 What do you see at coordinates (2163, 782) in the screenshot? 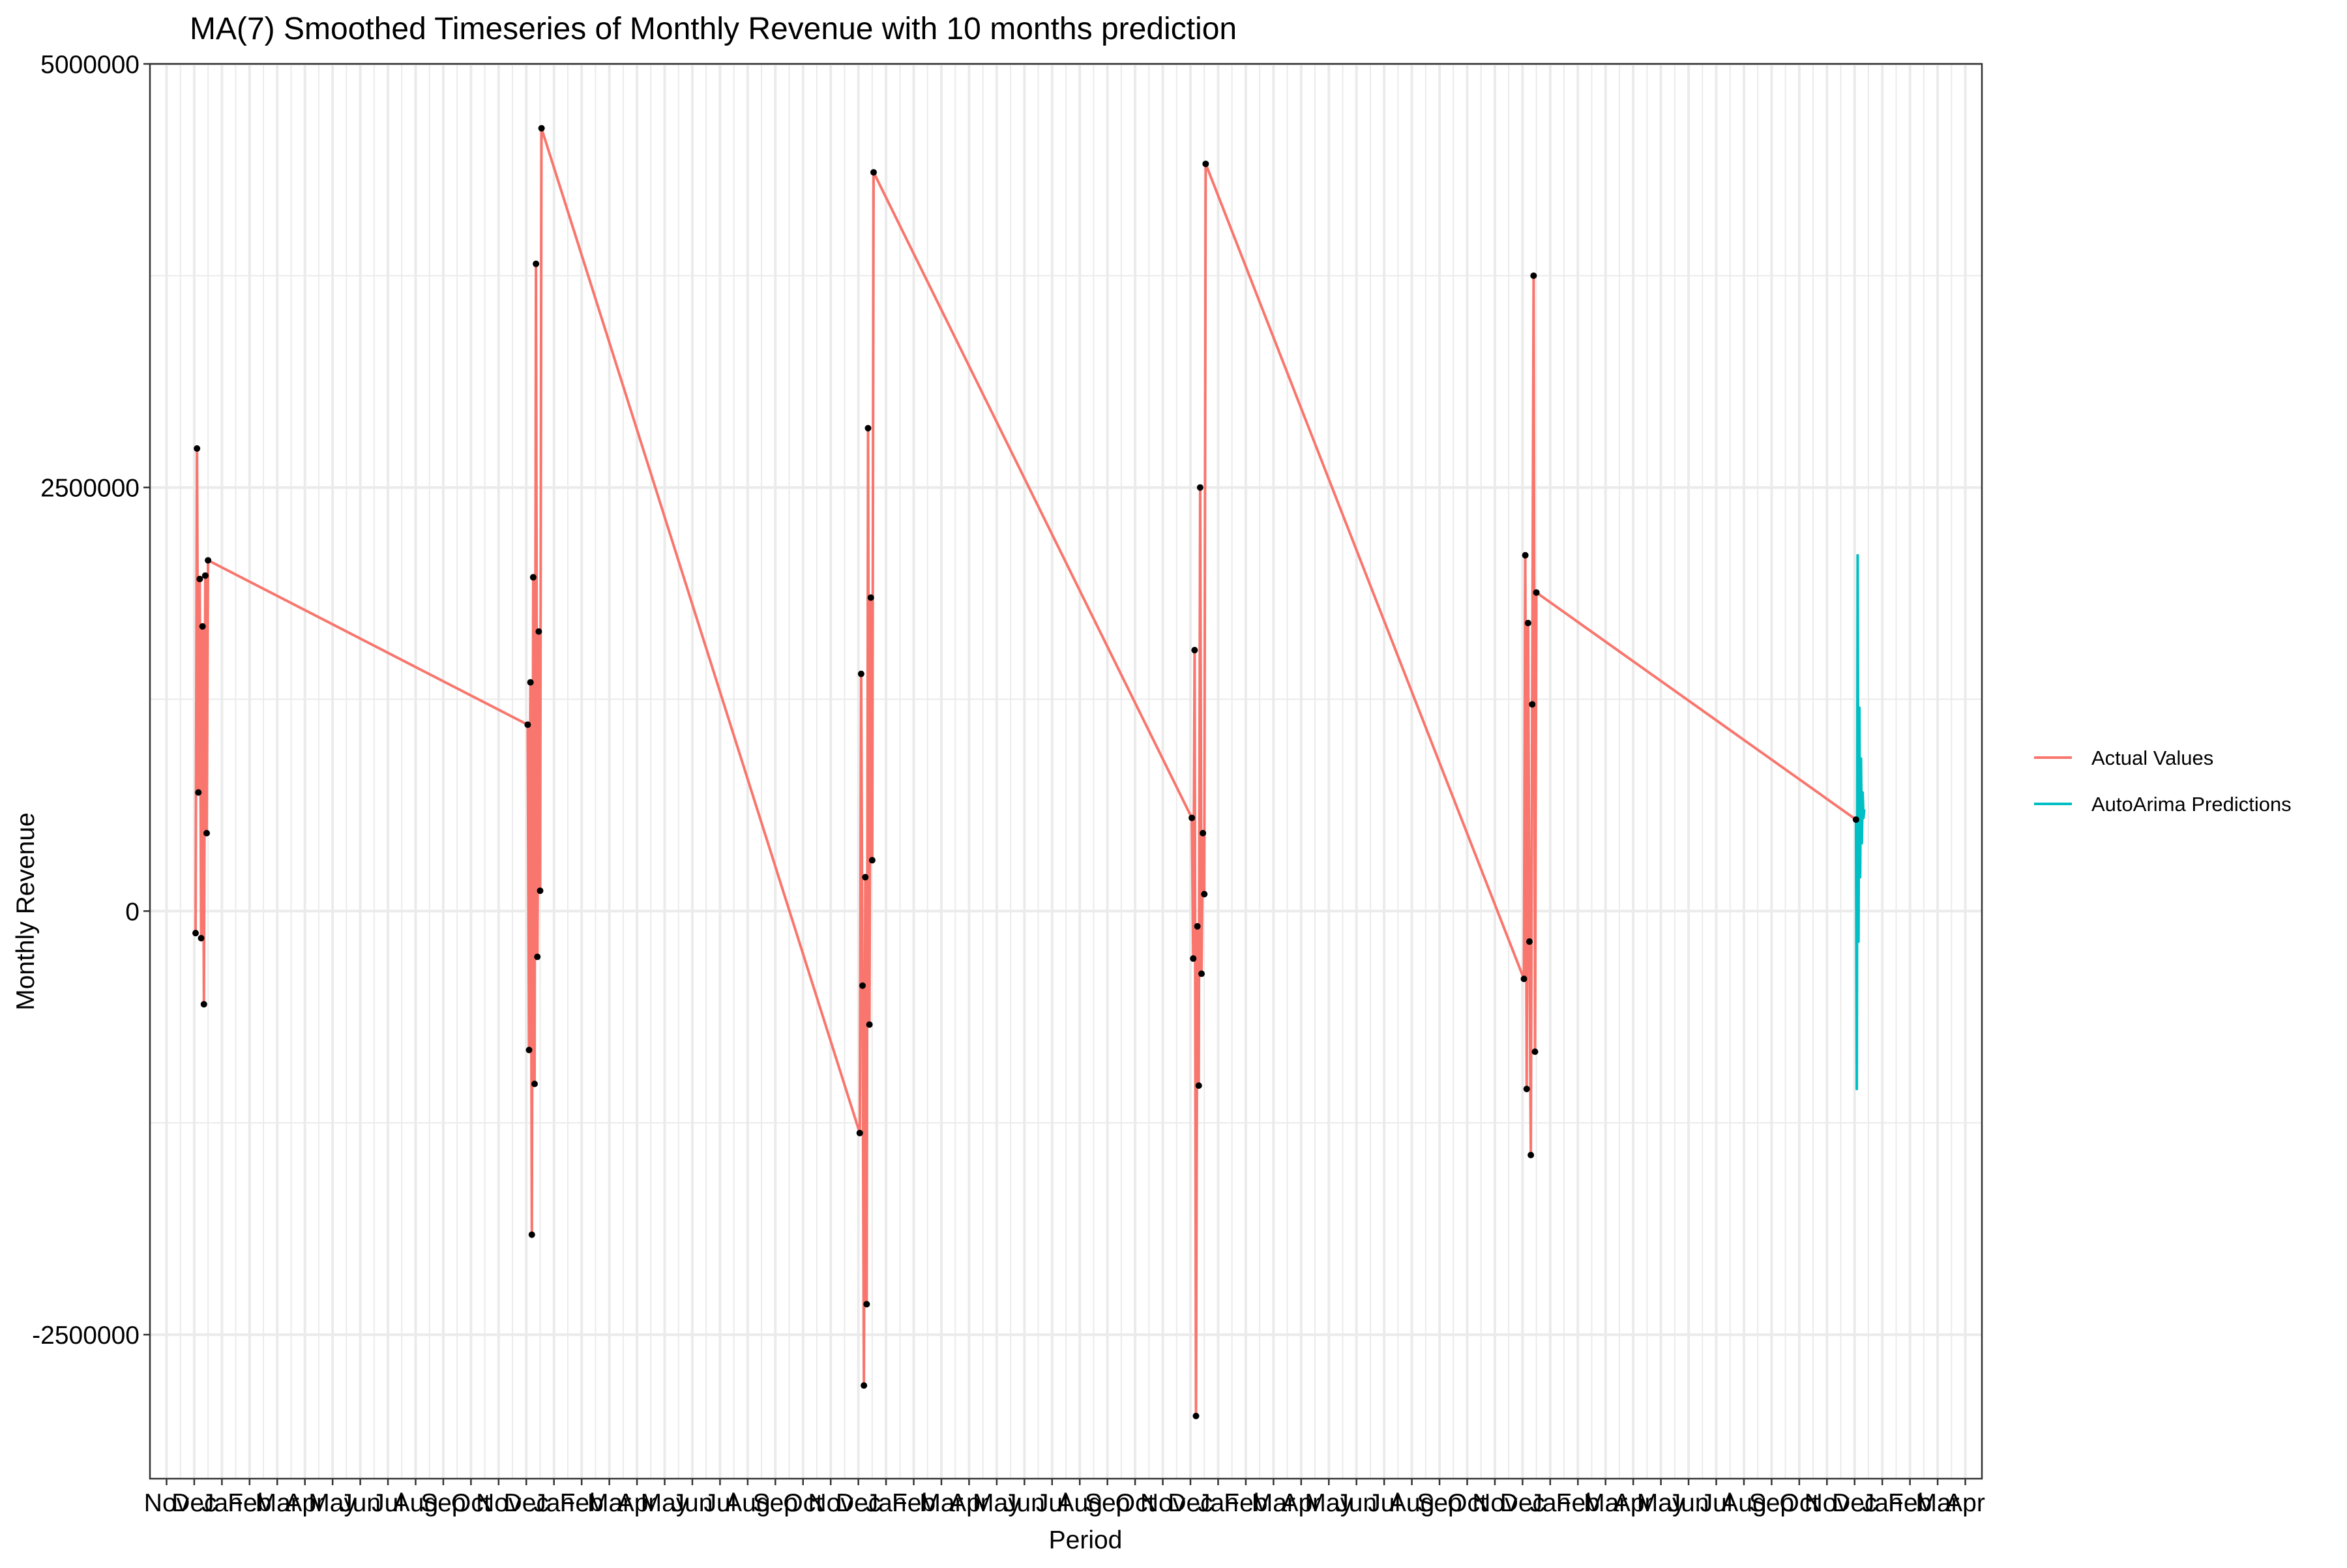
I see `legend: Actual Values AutoArima Predictions` at bounding box center [2163, 782].